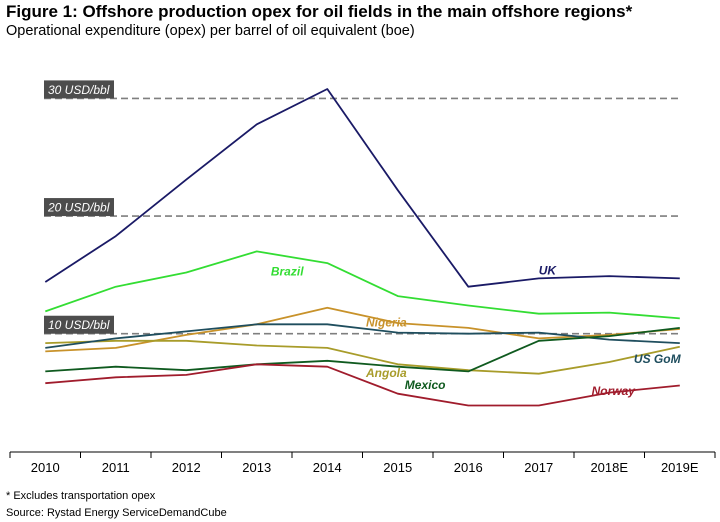 This screenshot has width=720, height=522. Describe the element at coordinates (425, 385) in the screenshot. I see `series-label: Mexico` at that location.